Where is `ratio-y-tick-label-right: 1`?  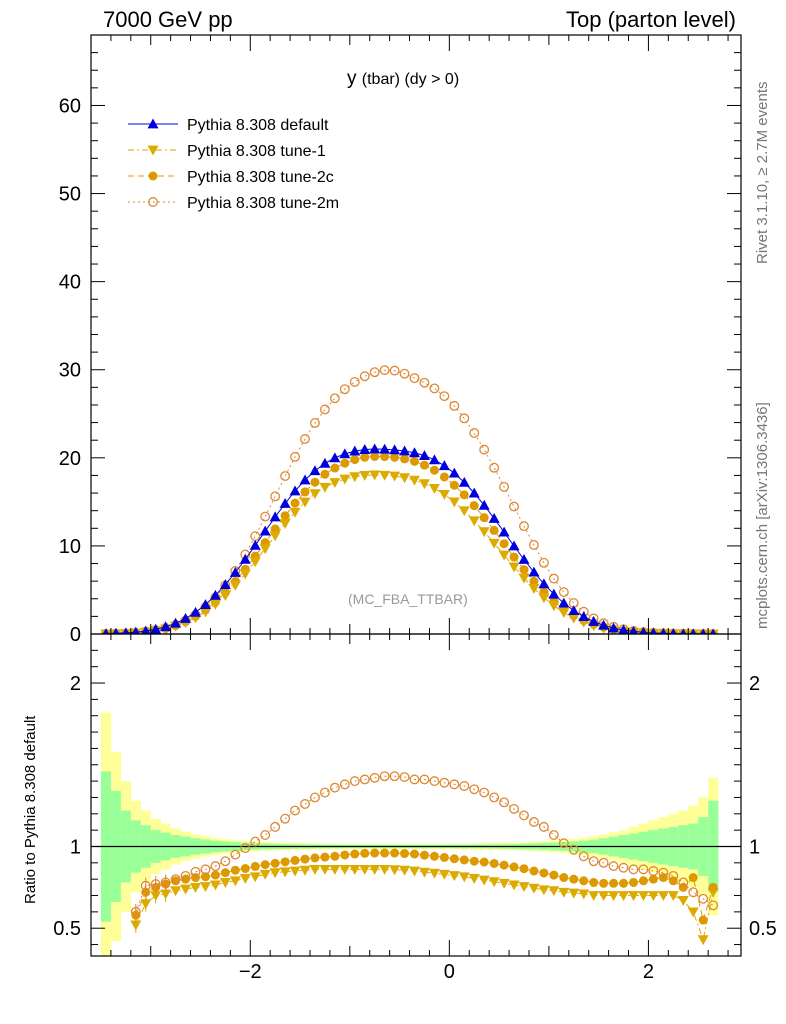 ratio-y-tick-label-right: 1 is located at coordinates (754, 847).